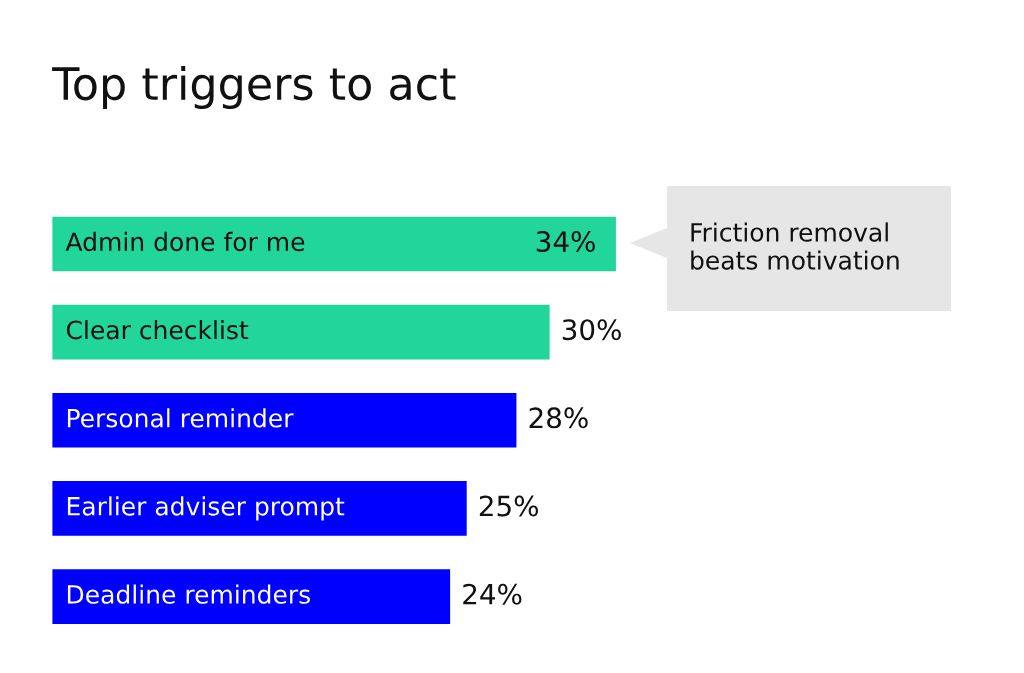 The image size is (1024, 673). Describe the element at coordinates (492, 594) in the screenshot. I see `data-label: 24%` at that location.